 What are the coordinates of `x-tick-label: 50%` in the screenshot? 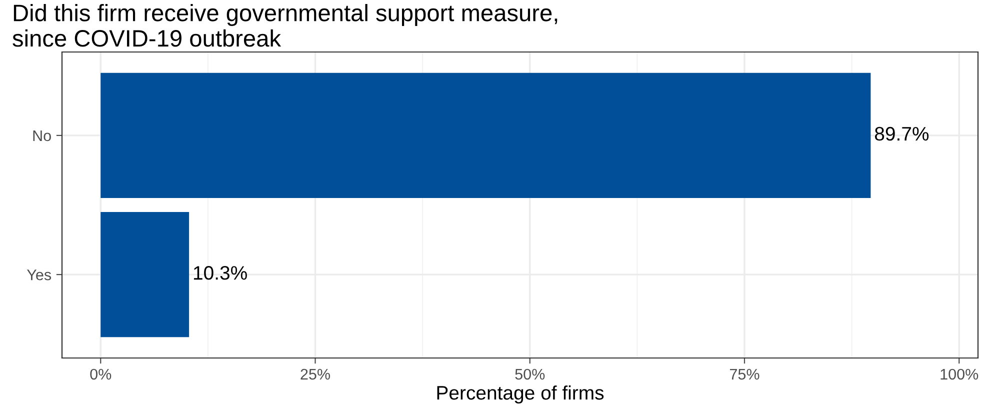 It's located at (530, 374).